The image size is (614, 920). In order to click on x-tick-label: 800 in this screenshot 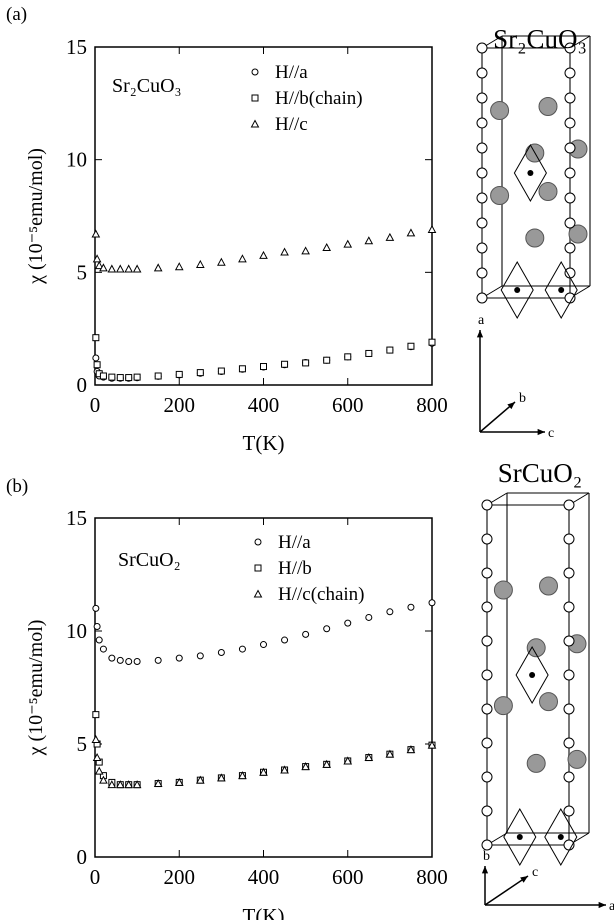, I will do `click(432, 405)`.